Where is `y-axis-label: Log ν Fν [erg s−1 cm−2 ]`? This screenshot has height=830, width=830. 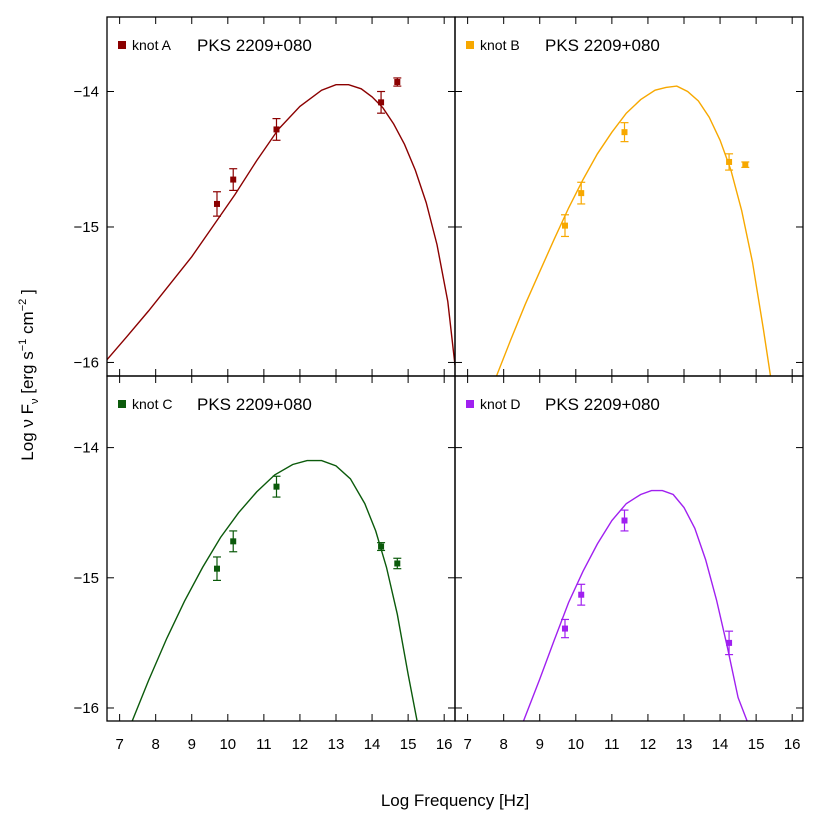 y-axis-label: Log ν Fν [erg s−1 cm−2 ] is located at coordinates (29, 374).